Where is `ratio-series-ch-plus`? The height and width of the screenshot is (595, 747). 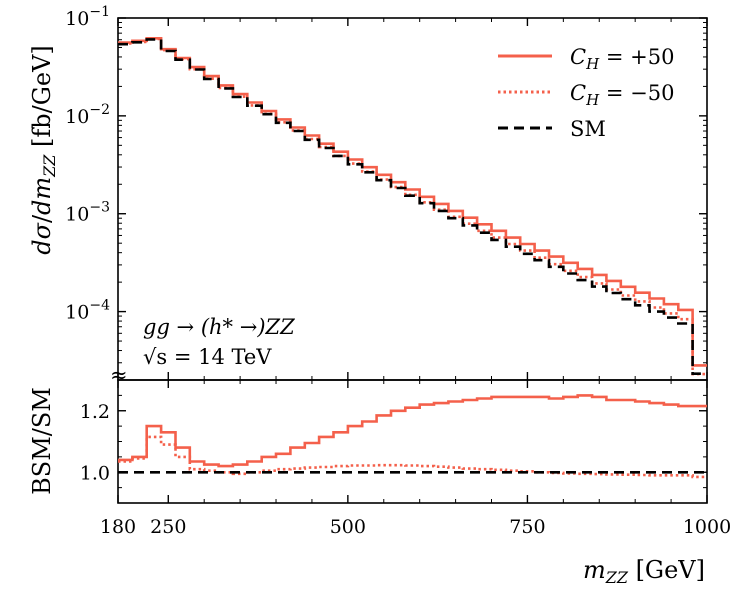 ratio-series-ch-plus is located at coordinates (412, 431).